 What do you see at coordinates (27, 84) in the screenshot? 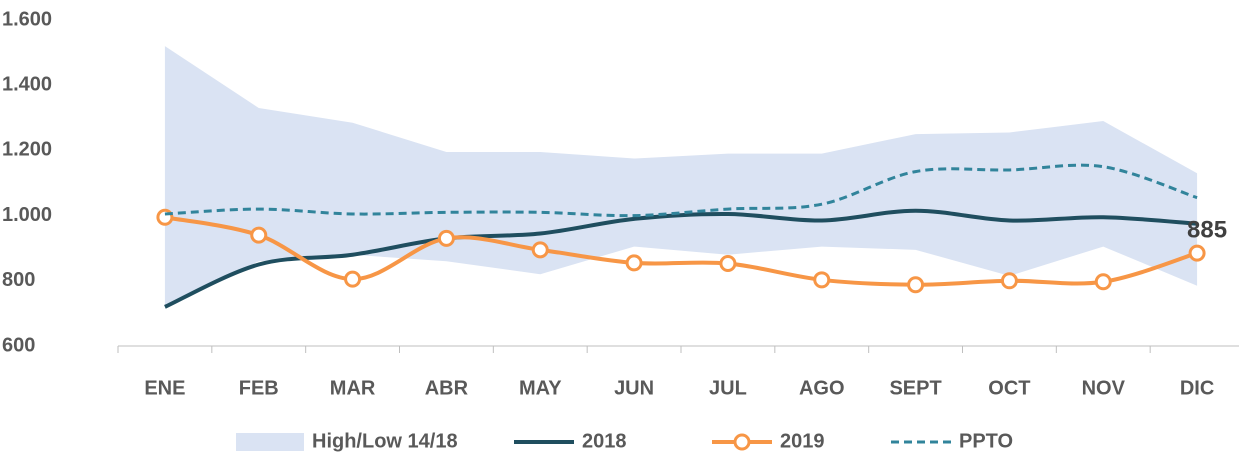
I see `y-tick-label: 1.400` at bounding box center [27, 84].